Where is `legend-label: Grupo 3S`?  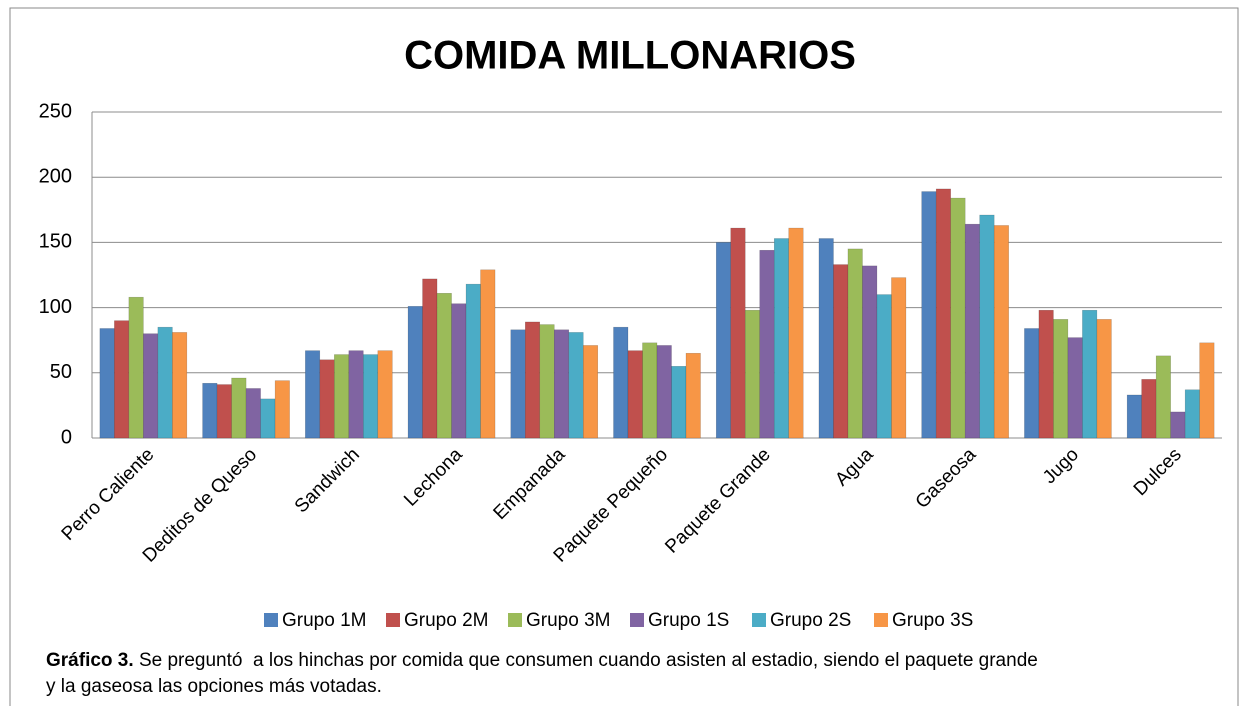 legend-label: Grupo 3S is located at coordinates (932, 620).